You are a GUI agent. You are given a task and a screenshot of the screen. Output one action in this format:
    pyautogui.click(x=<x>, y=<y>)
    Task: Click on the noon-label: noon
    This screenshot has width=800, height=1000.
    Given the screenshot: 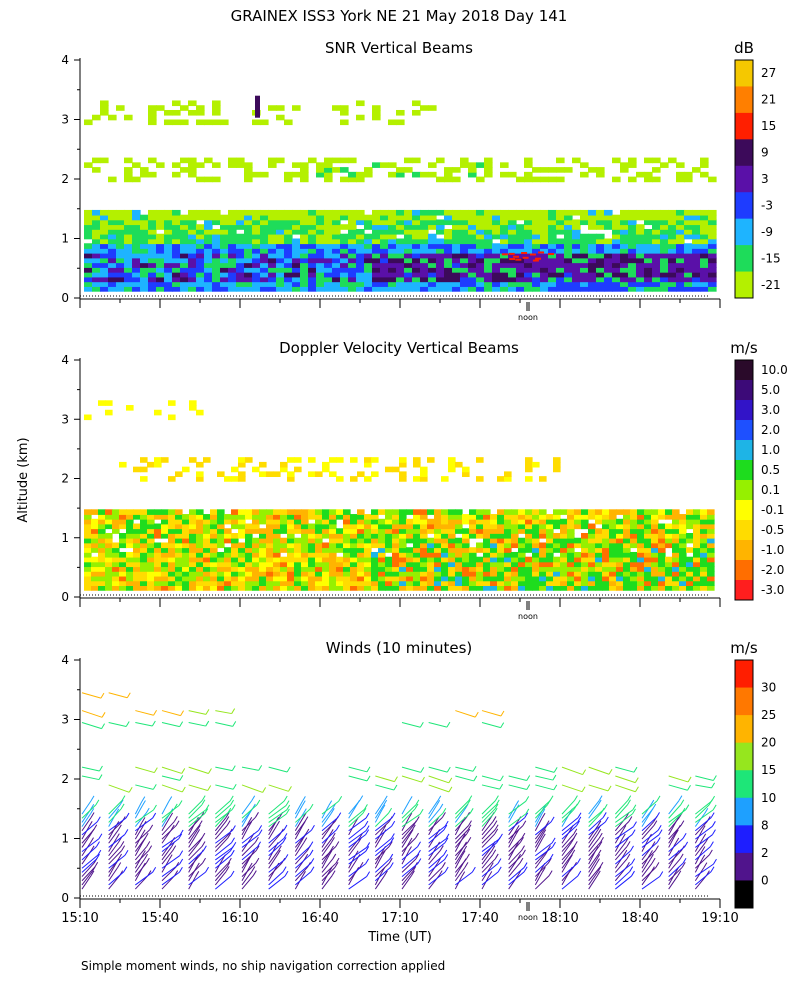 What is the action you would take?
    pyautogui.click(x=528, y=317)
    